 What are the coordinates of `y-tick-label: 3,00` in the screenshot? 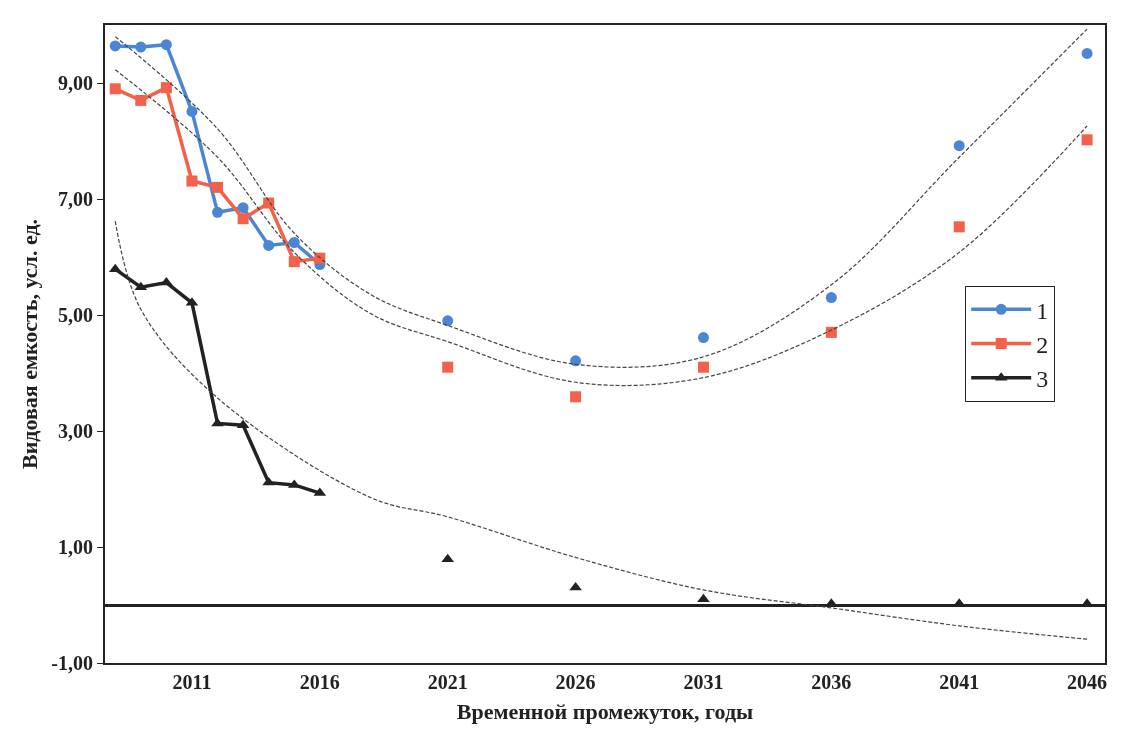 It's located at (75, 431).